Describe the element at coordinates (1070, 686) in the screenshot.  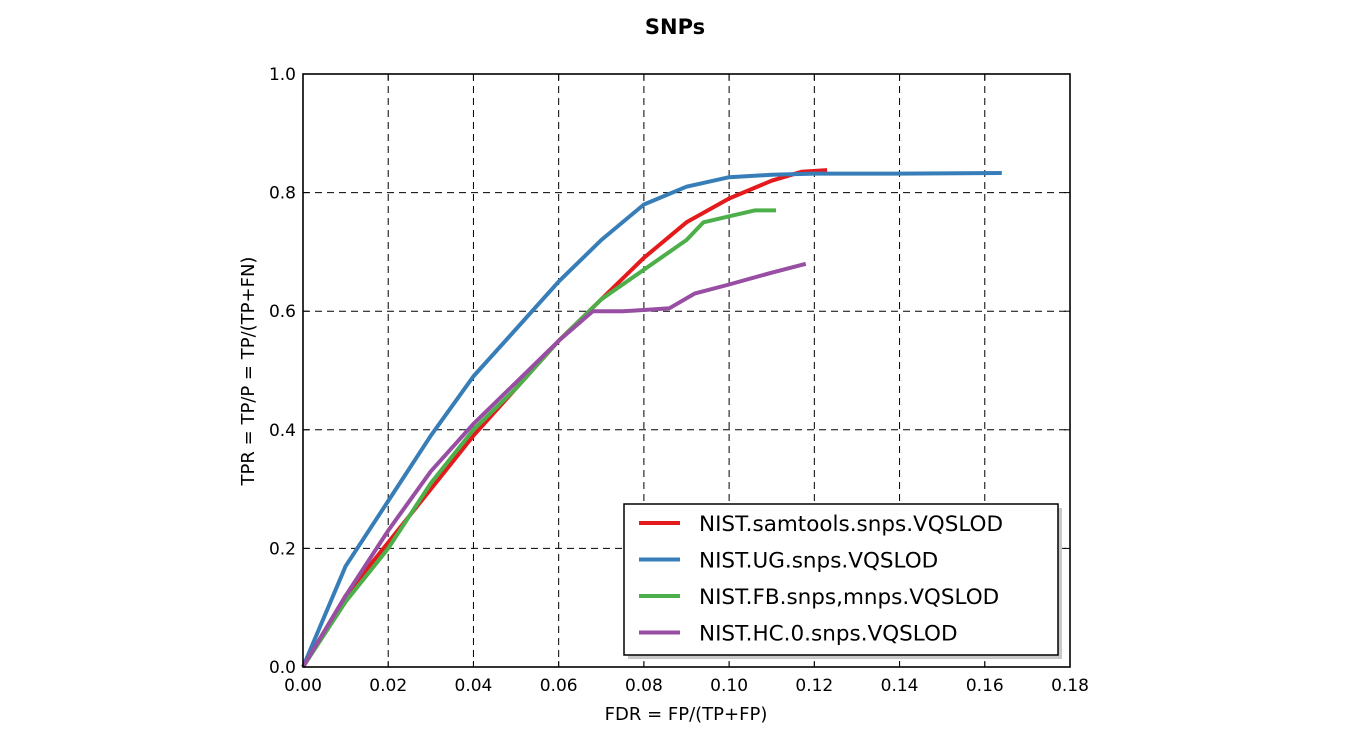
I see `x-tick-label: 0.18` at that location.